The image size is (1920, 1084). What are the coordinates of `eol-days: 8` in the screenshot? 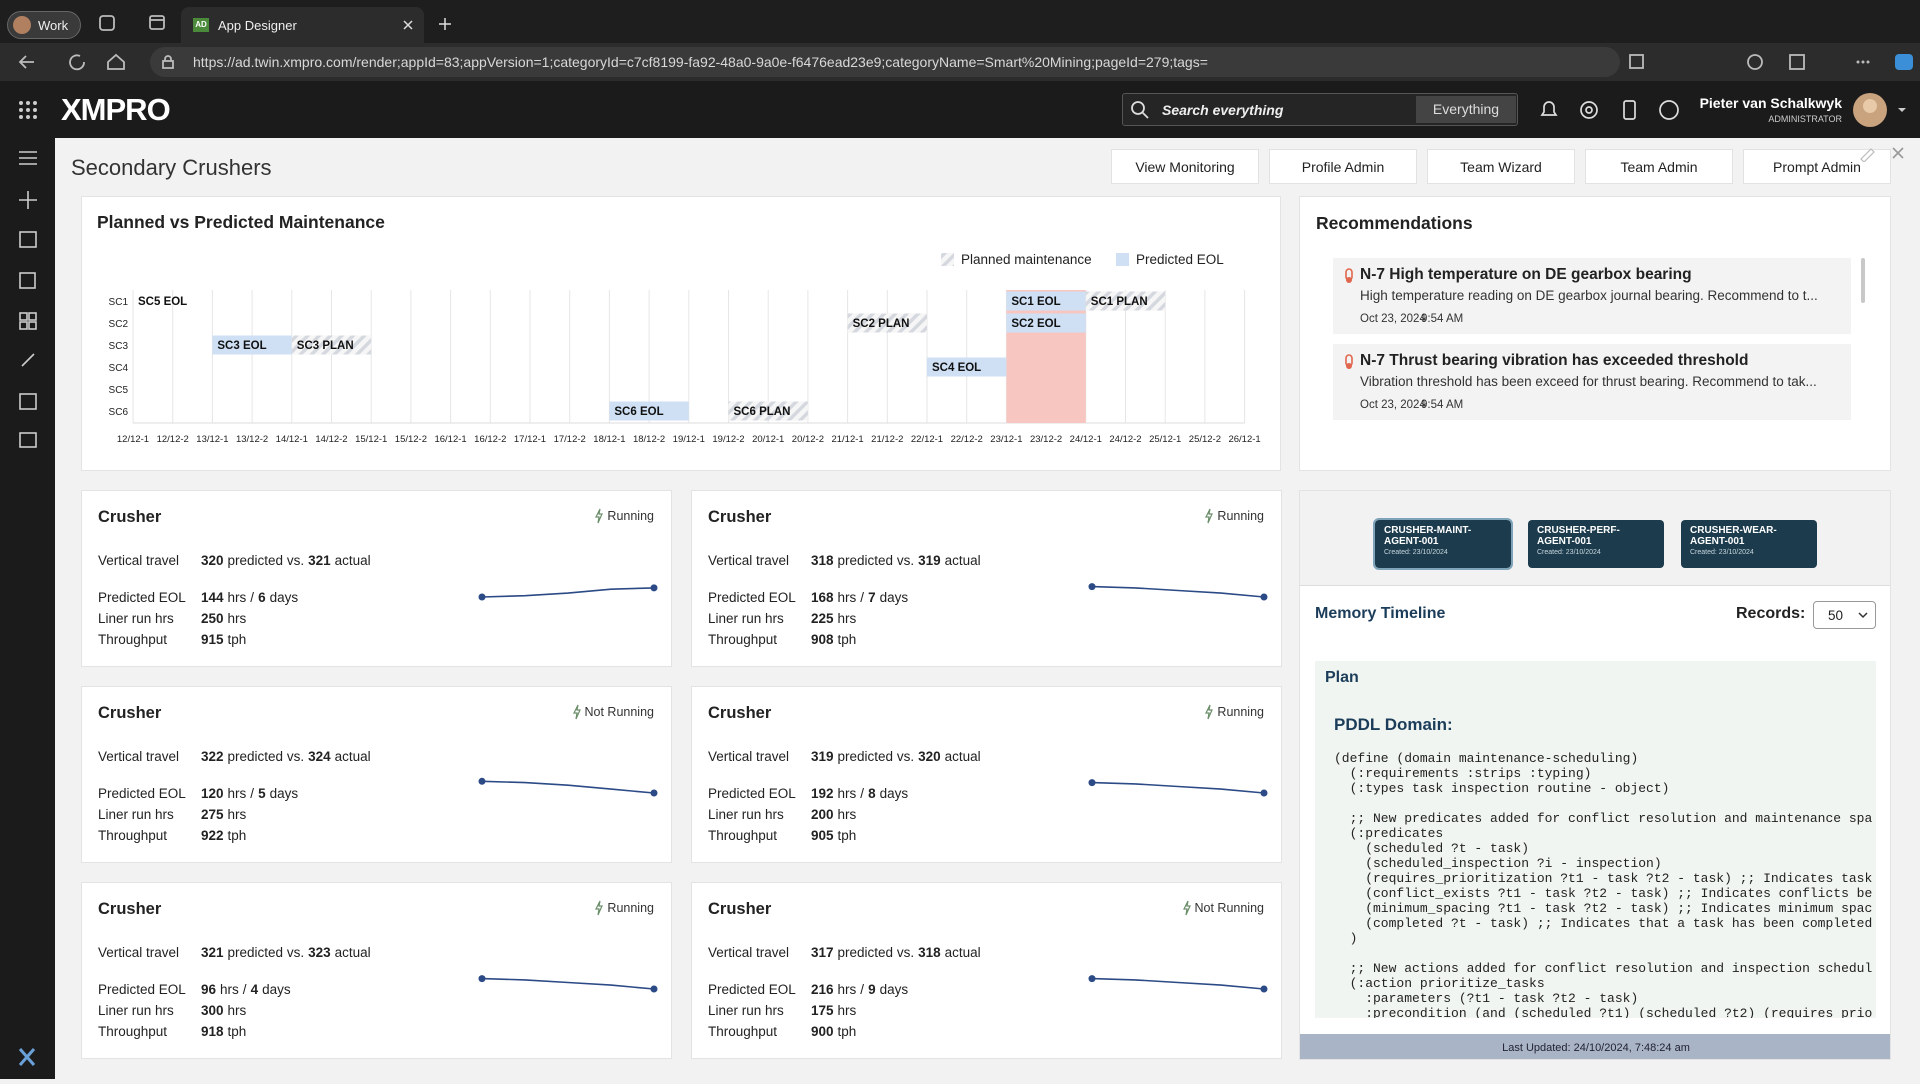 It's located at (872, 793).